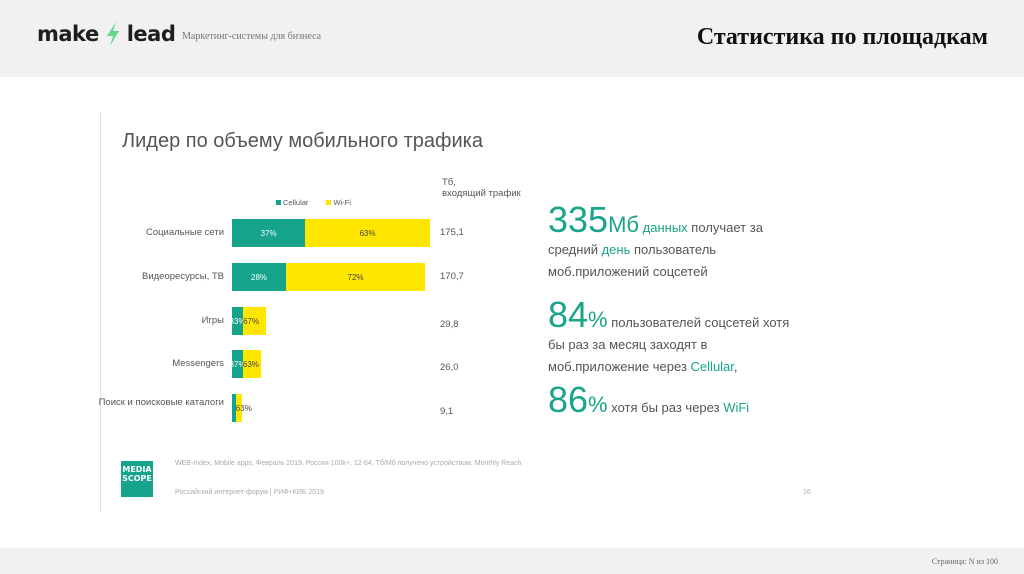 The width and height of the screenshot is (1024, 574). Describe the element at coordinates (313, 202) in the screenshot. I see `chart-legend: Cellular Wi-Fi` at that location.